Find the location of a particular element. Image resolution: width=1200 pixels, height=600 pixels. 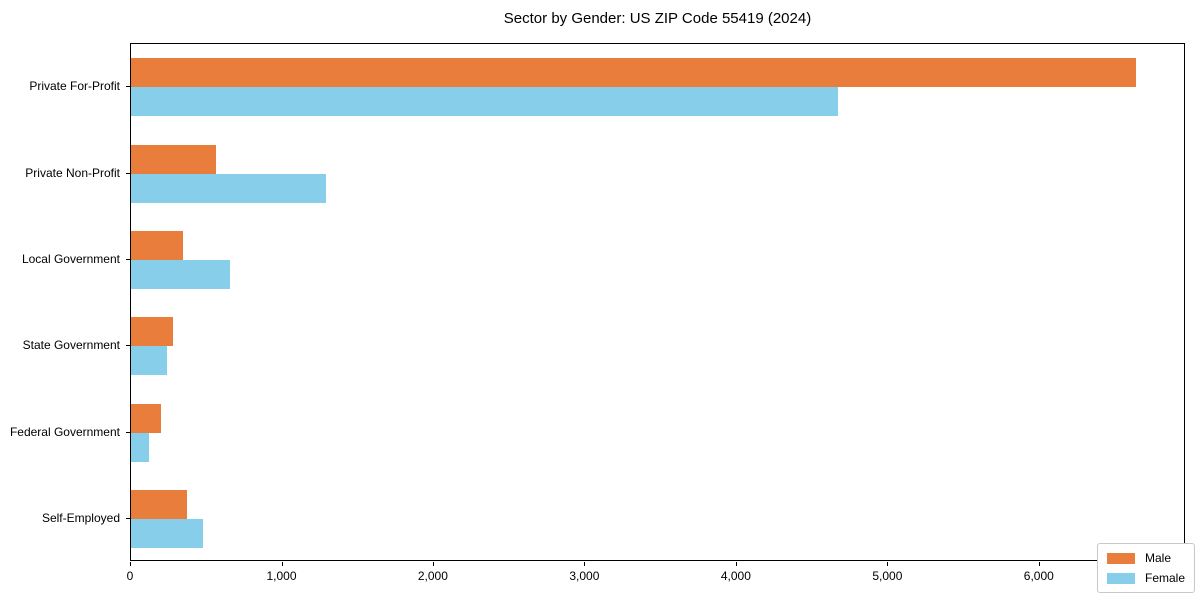

y-tick-label-federal-government: Federal Government is located at coordinates (64, 432).